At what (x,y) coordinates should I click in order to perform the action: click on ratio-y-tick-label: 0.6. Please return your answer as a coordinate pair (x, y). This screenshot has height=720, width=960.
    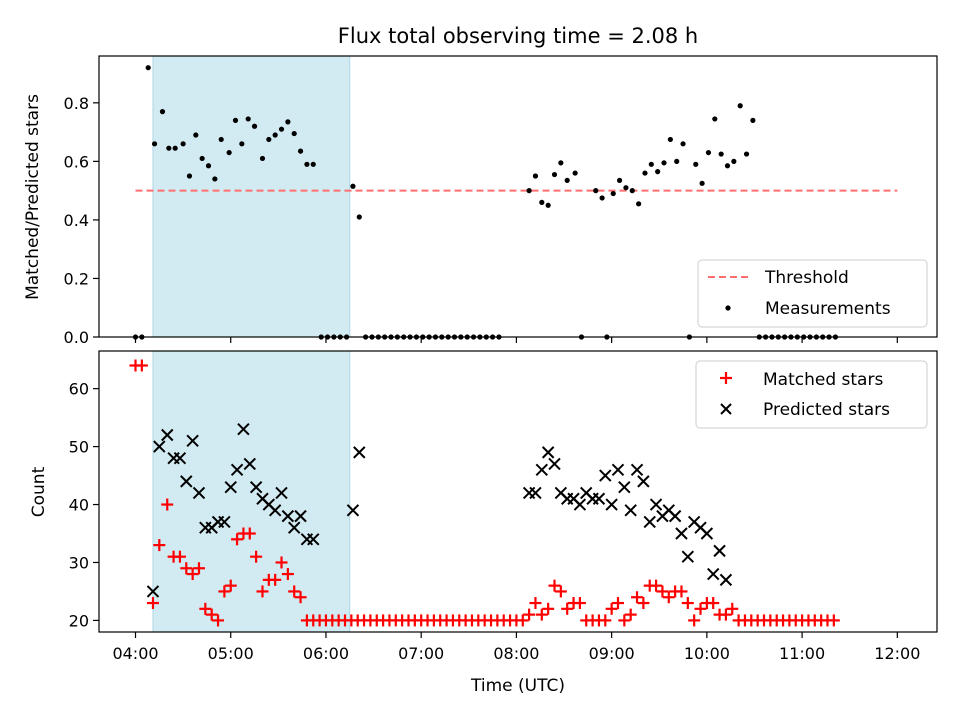
    Looking at the image, I should click on (76, 161).